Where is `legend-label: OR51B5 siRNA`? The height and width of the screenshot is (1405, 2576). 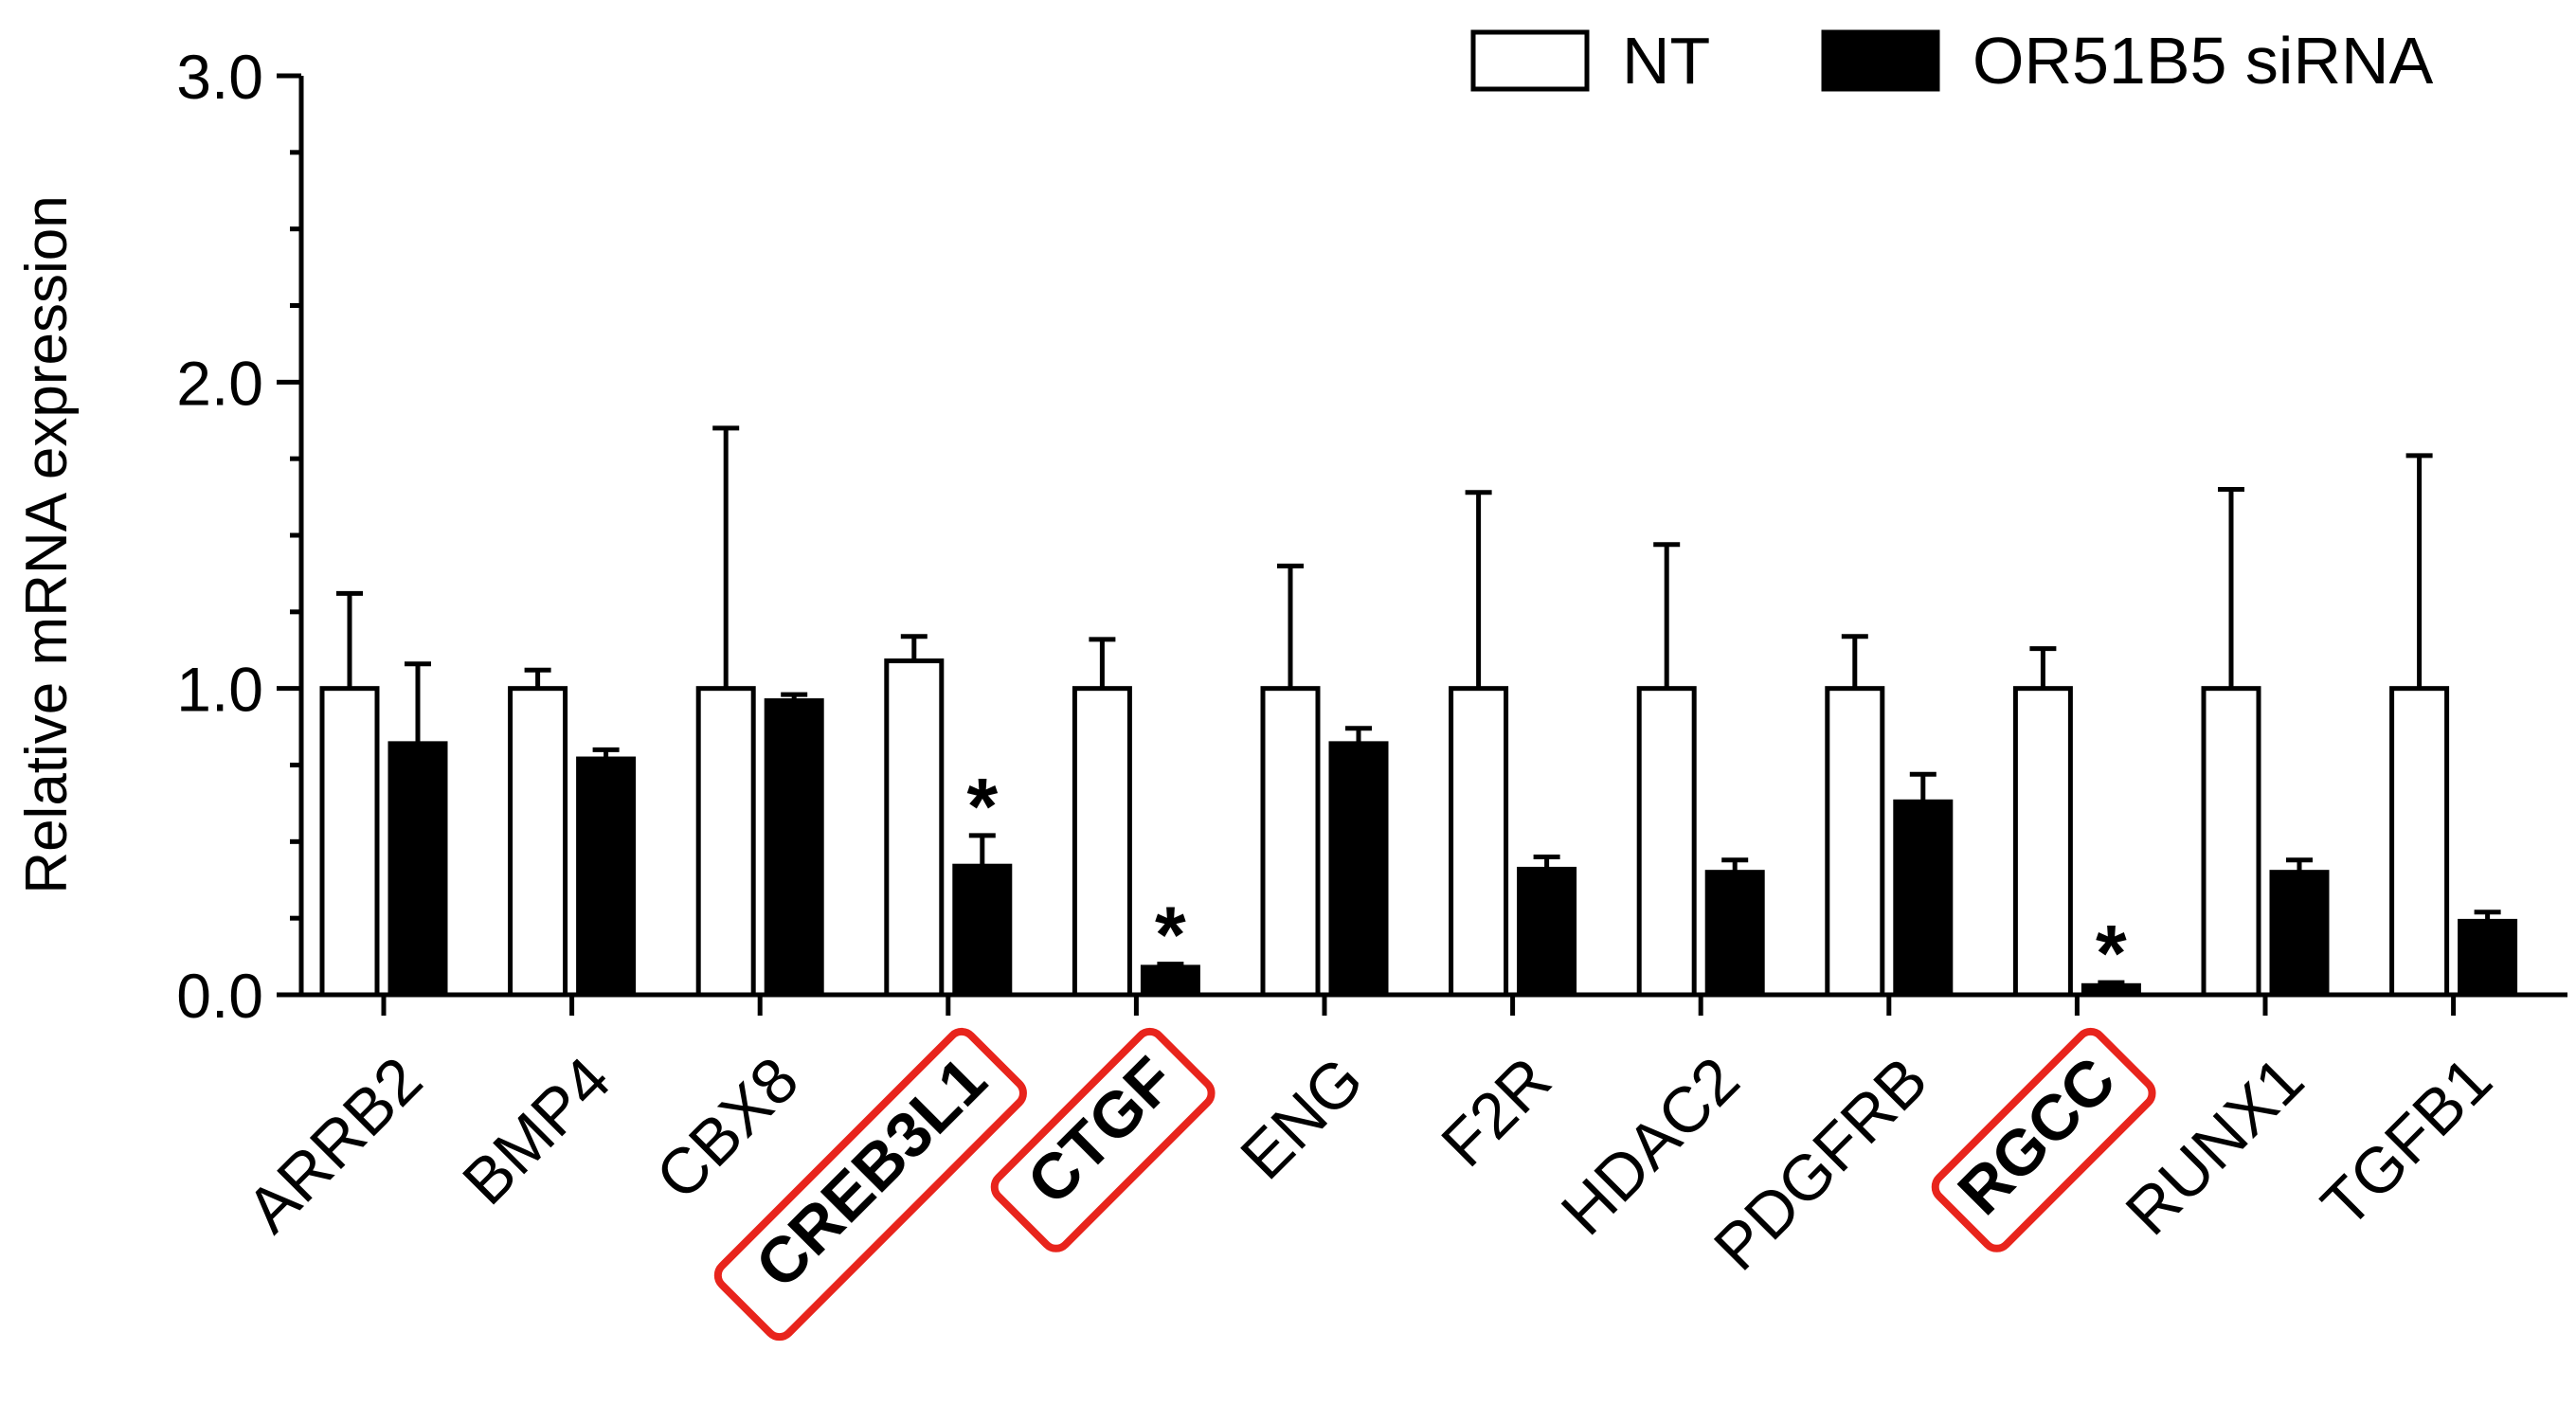
legend-label: OR51B5 siRNA is located at coordinates (2203, 61).